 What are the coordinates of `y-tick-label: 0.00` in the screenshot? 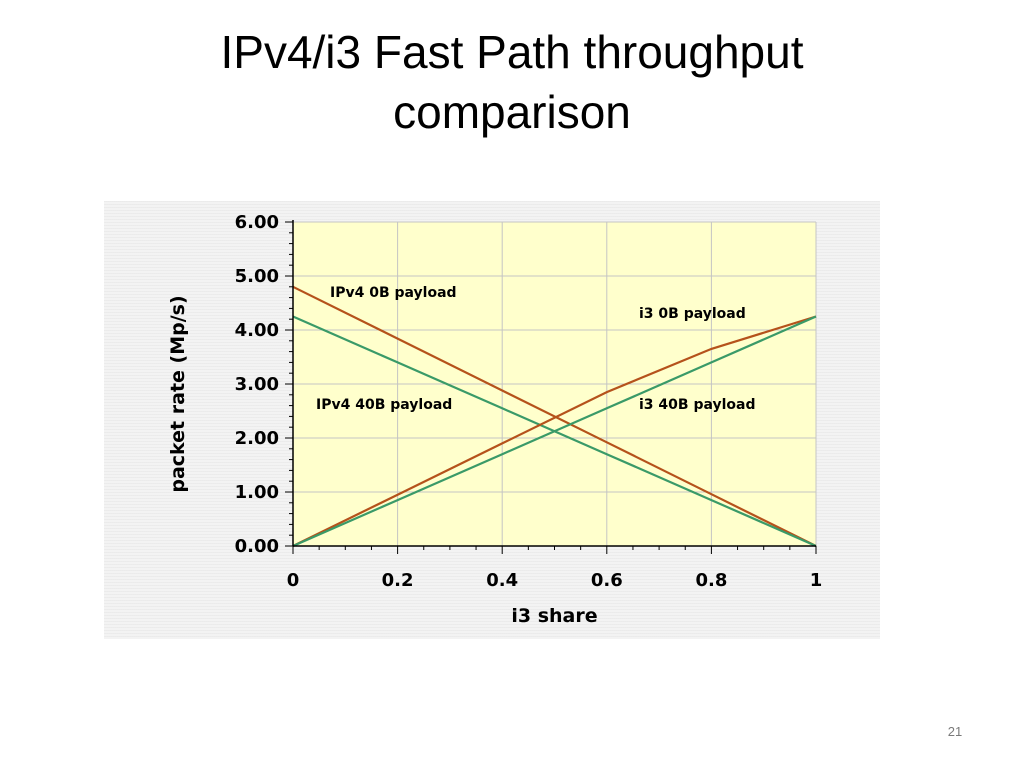 It's located at (257, 546).